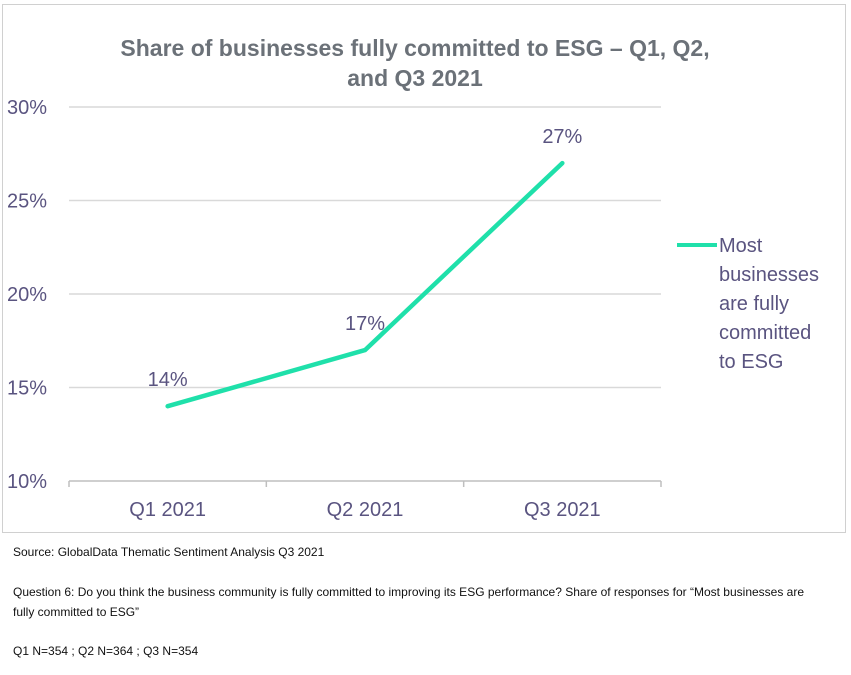 This screenshot has width=851, height=675. Describe the element at coordinates (27, 482) in the screenshot. I see `y-tick-label: 10%` at that location.